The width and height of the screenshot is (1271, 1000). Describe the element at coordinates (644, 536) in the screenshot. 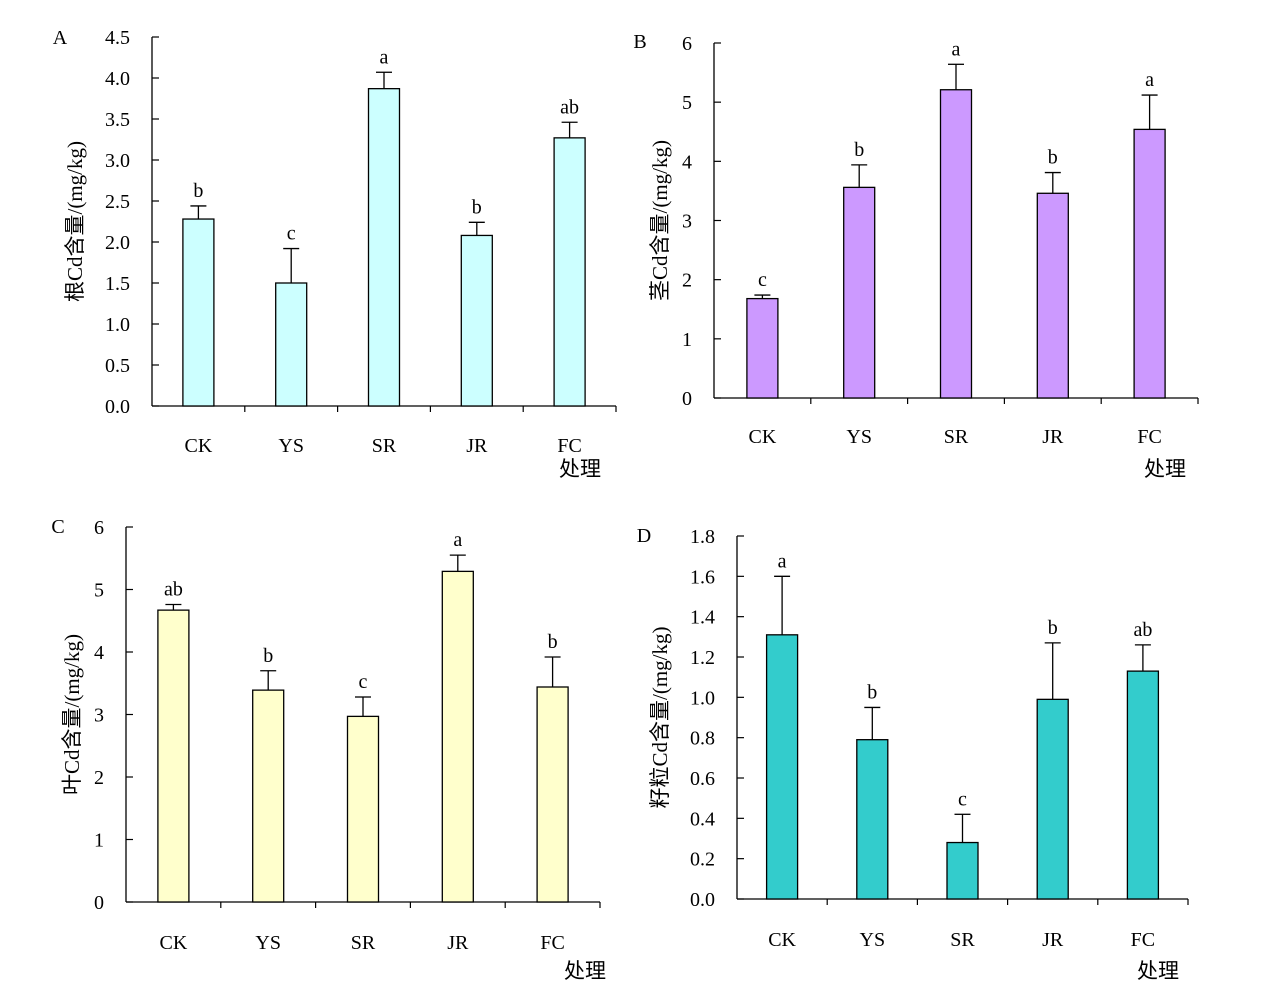

I see `panel-letter: D` at that location.